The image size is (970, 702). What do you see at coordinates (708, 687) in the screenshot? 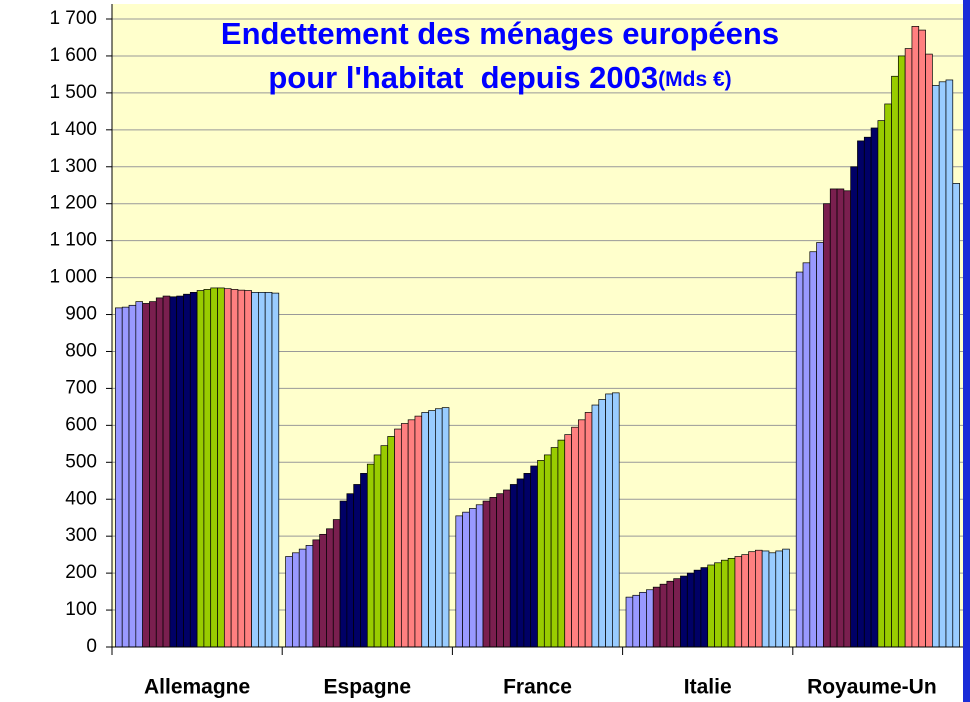
I see `x-tick-label: Italie` at bounding box center [708, 687].